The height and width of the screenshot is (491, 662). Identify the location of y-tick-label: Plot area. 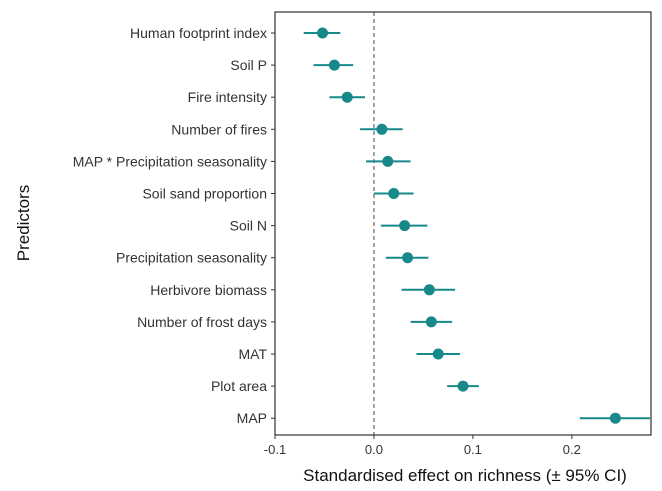
(239, 386).